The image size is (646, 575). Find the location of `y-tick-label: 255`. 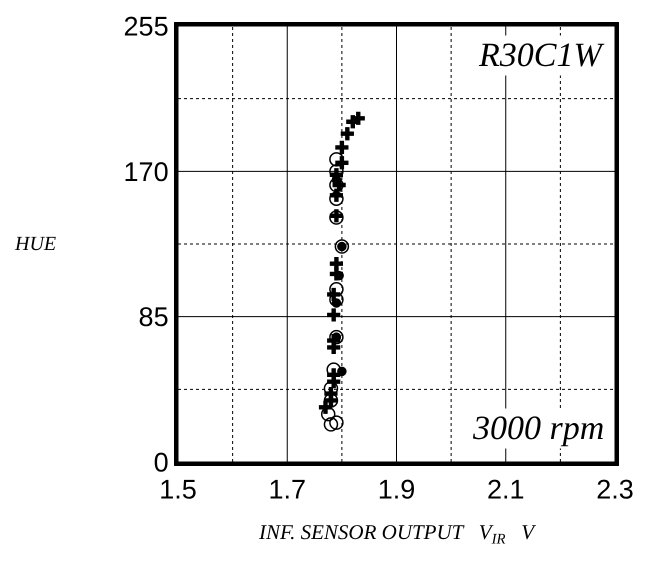

y-tick-label: 255 is located at coordinates (146, 26).